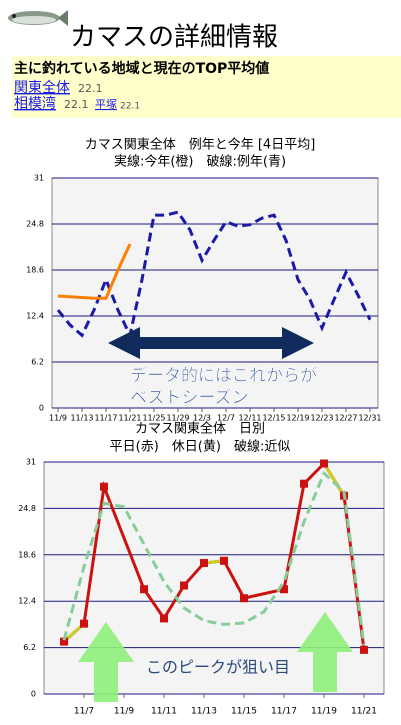 The height and width of the screenshot is (725, 401). What do you see at coordinates (200, 162) in the screenshot?
I see `chart-subtitle: 実線:今年(橙) 破線:例年(青)` at bounding box center [200, 162].